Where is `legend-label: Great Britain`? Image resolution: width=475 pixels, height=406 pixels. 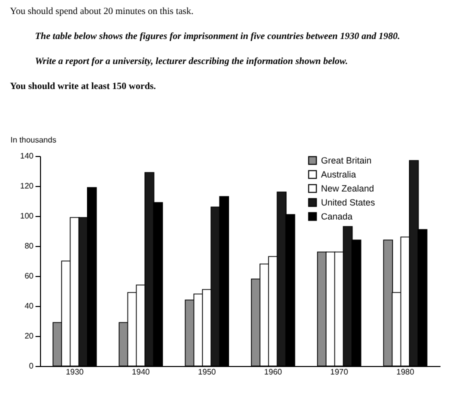
legend-label: Great Britain is located at coordinates (346, 161).